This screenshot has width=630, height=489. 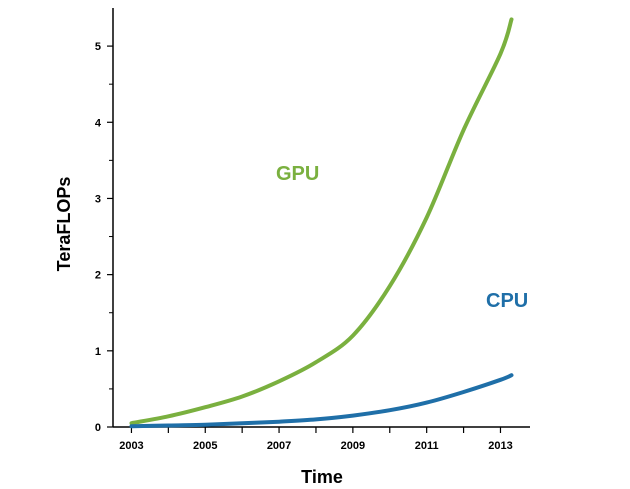 I want to click on series-label-gpu: GPU, so click(x=297, y=174).